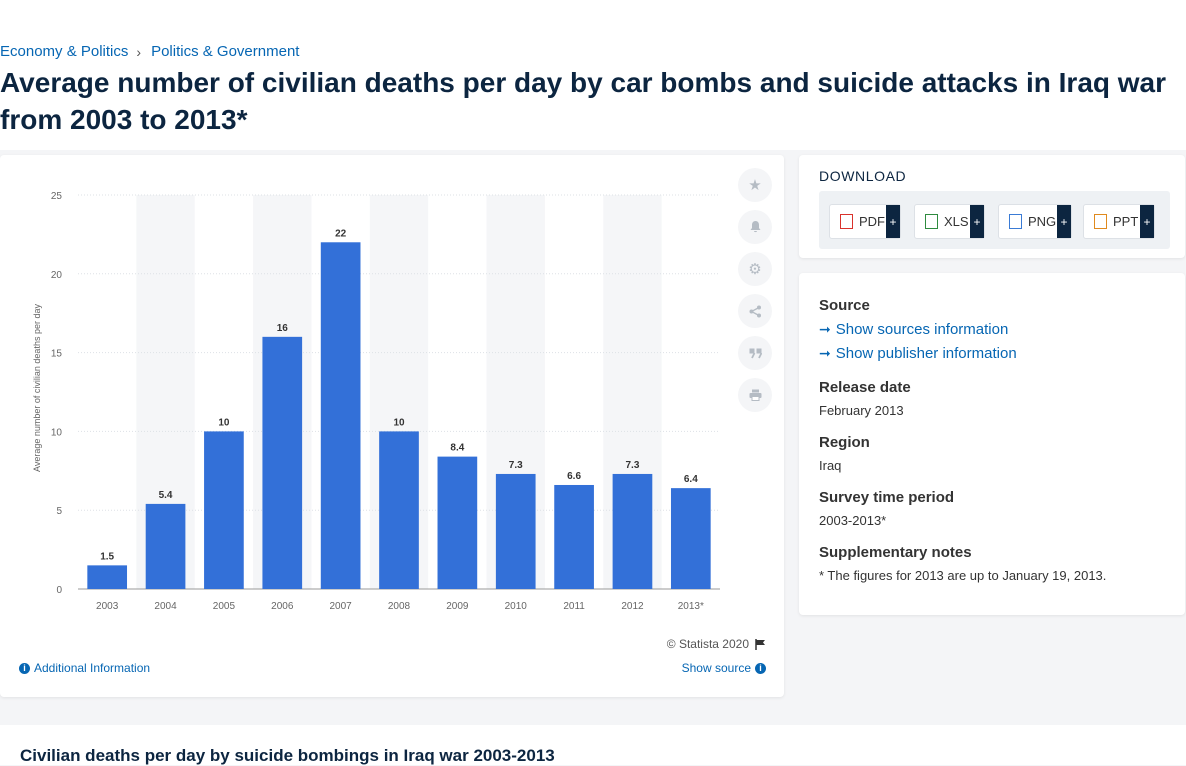  What do you see at coordinates (760, 644) in the screenshot?
I see `flag-icon` at bounding box center [760, 644].